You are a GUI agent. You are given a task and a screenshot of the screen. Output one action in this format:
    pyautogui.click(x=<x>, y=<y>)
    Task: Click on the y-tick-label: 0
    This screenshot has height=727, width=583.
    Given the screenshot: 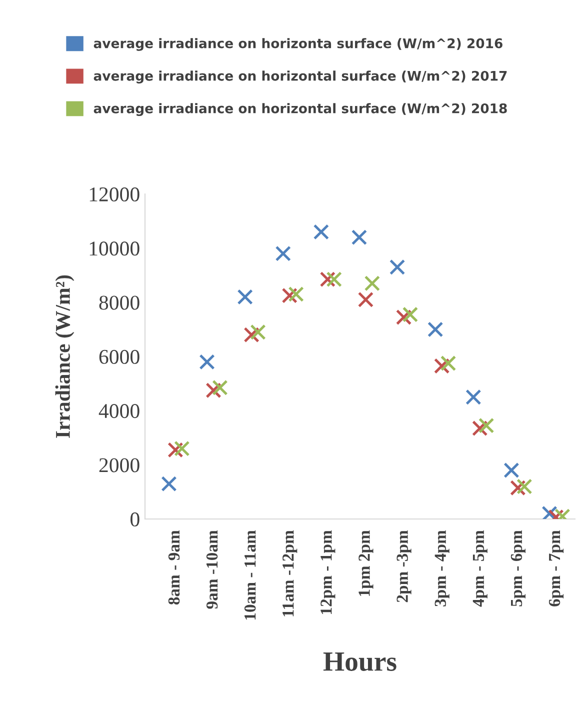 What is the action you would take?
    pyautogui.click(x=135, y=519)
    